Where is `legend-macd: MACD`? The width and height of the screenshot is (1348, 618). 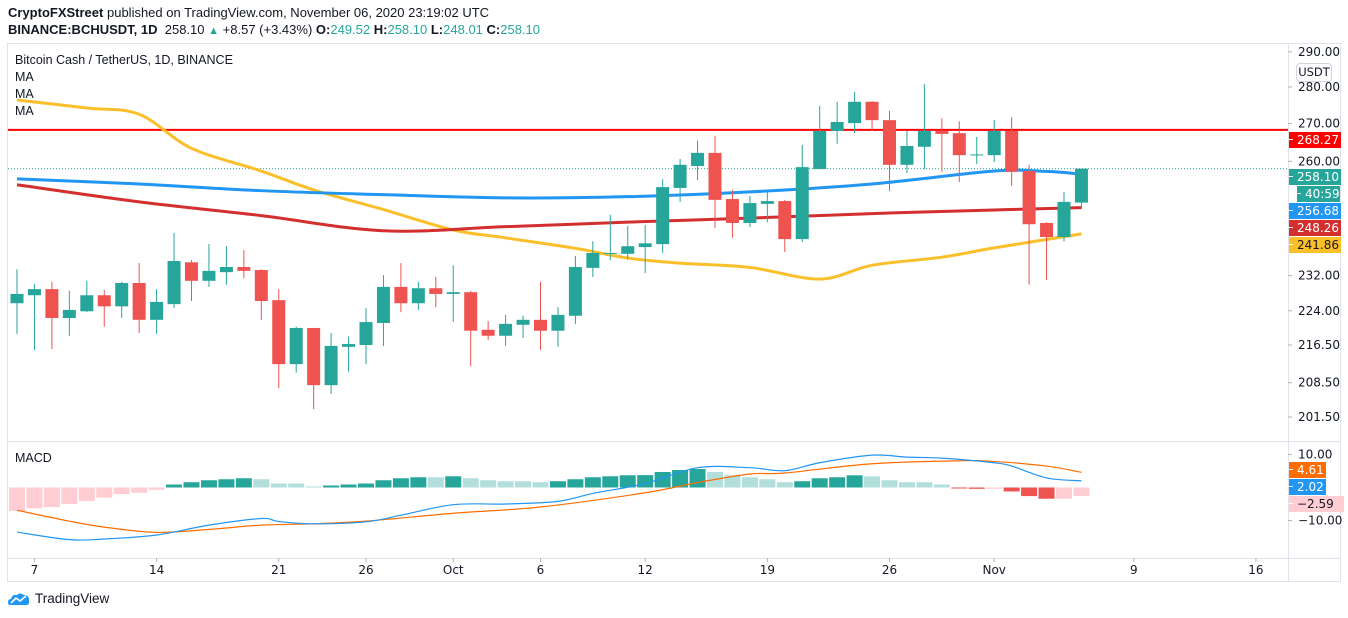 legend-macd: MACD is located at coordinates (33, 458).